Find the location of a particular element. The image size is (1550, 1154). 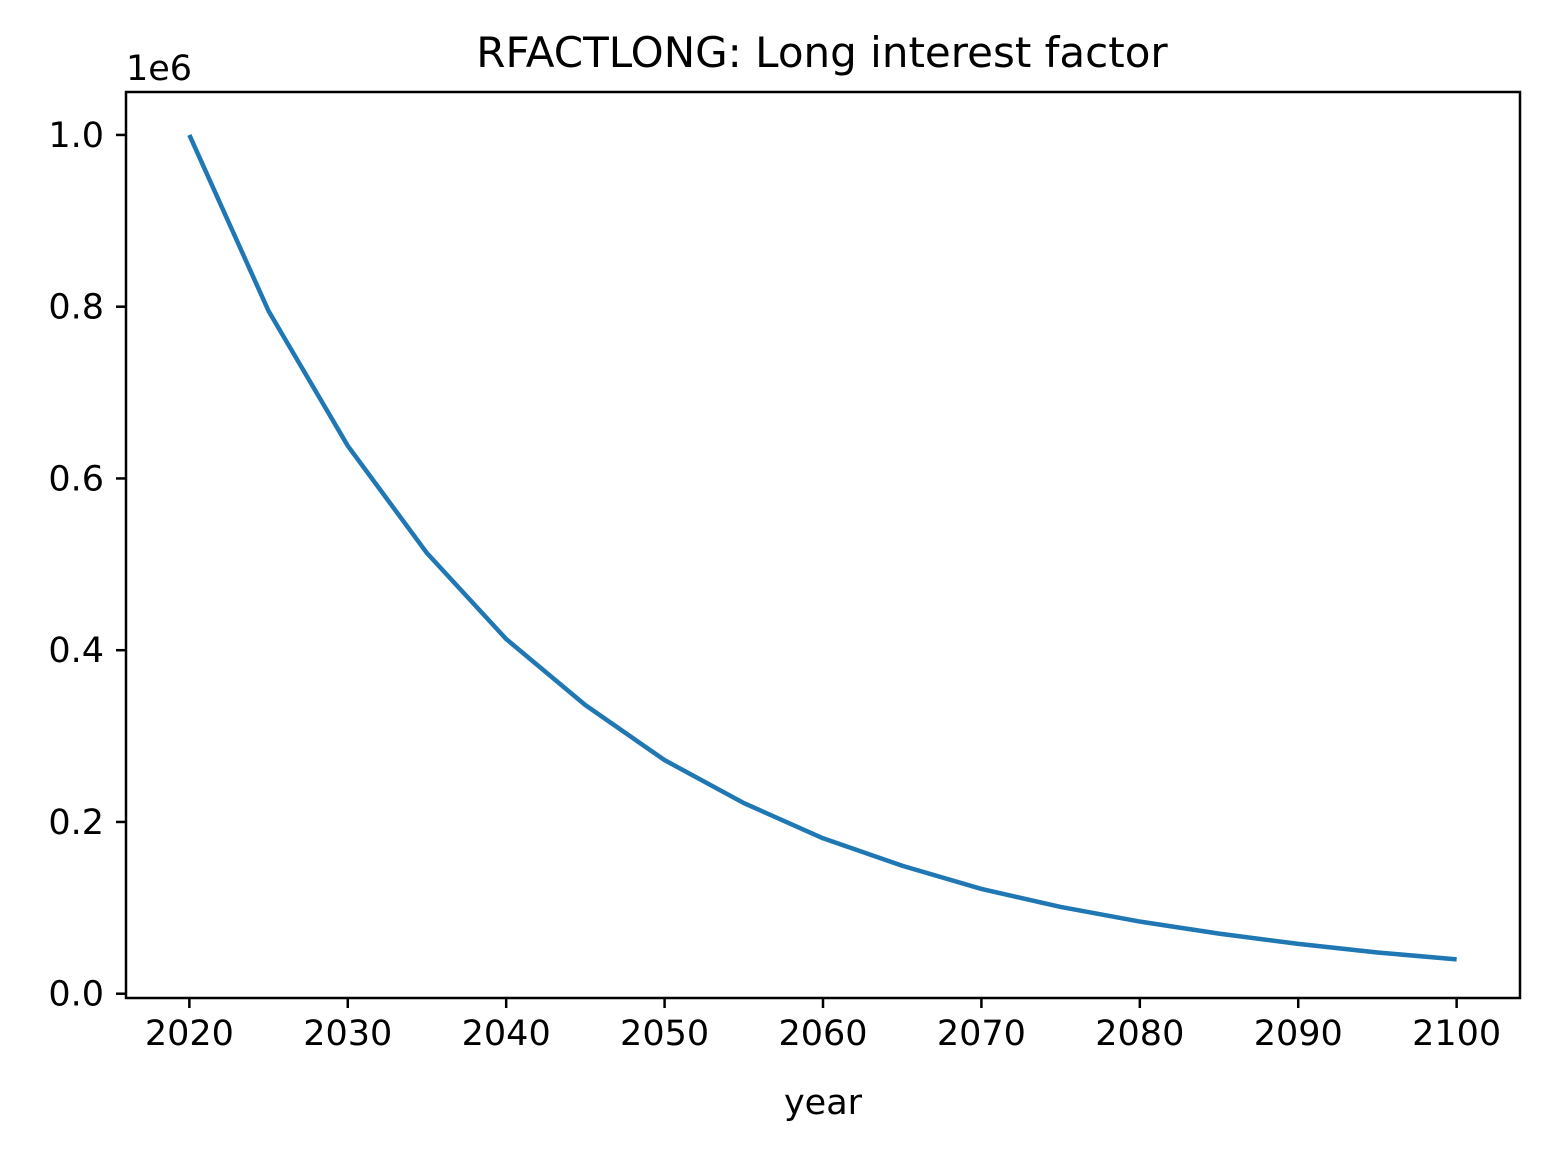

x-tick-label: 2020 is located at coordinates (189, 1034).